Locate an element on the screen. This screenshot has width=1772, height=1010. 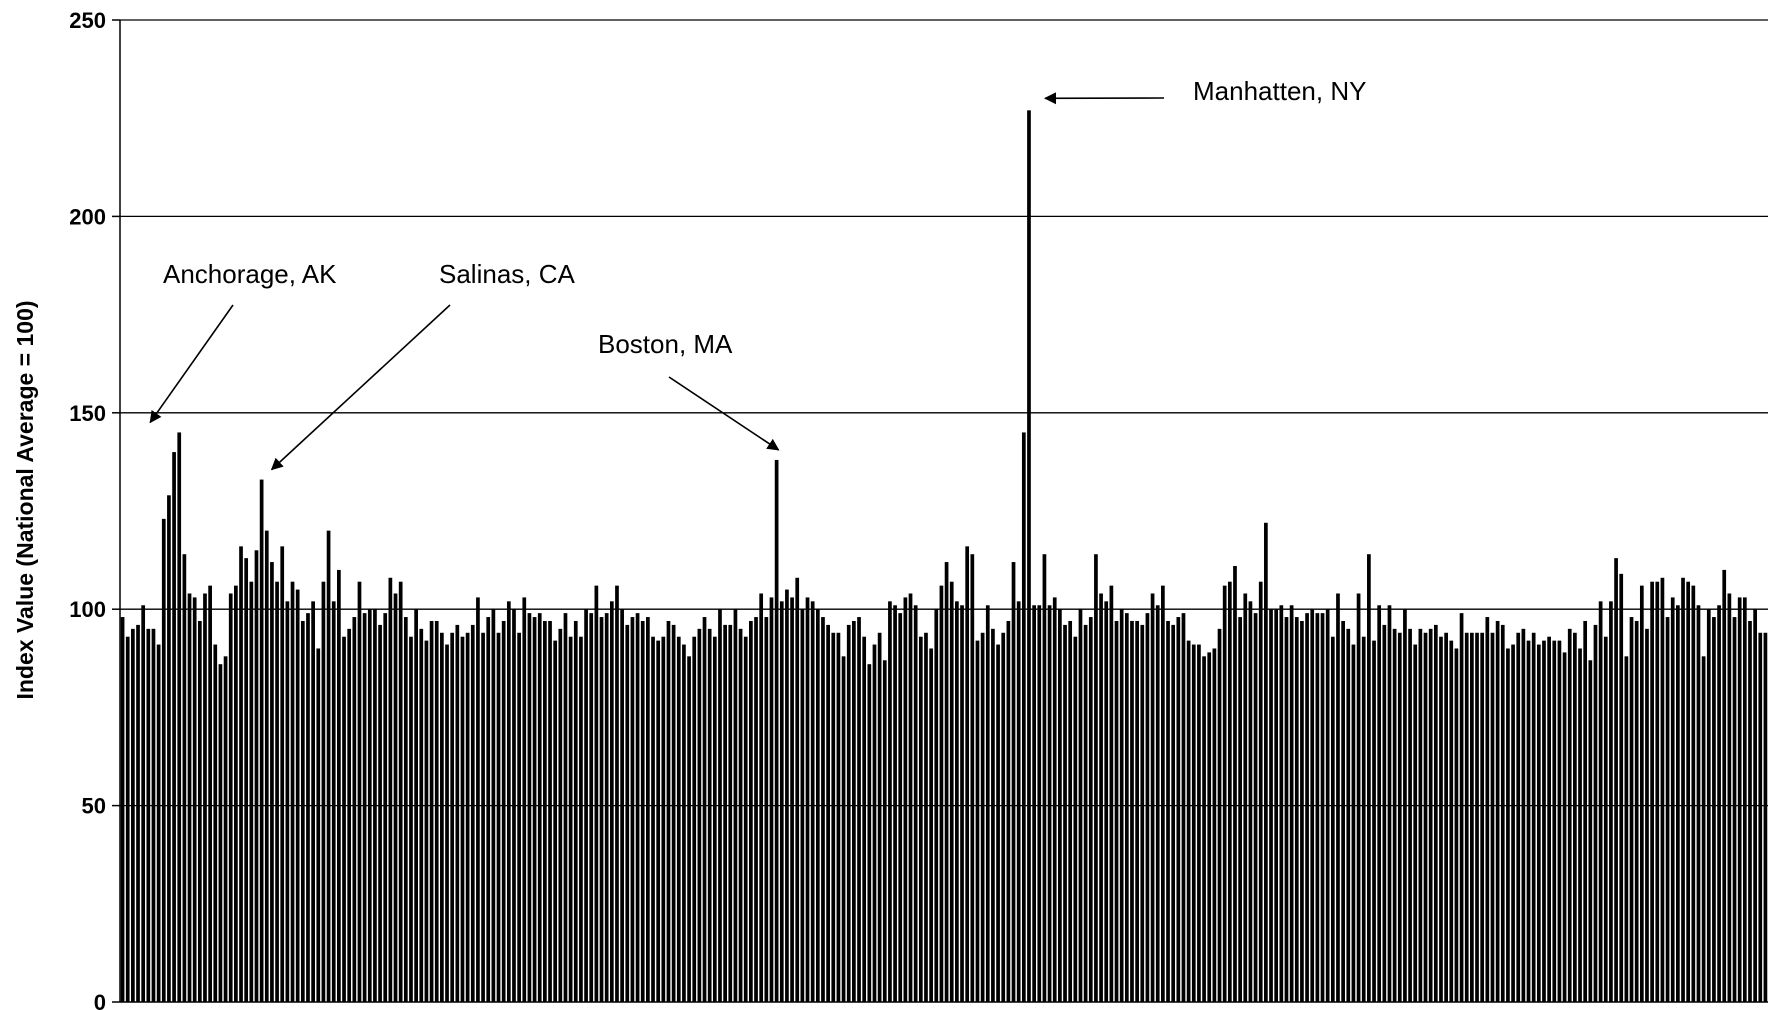
y-axis-title: Index Value (National Average = 100) is located at coordinates (25, 499).